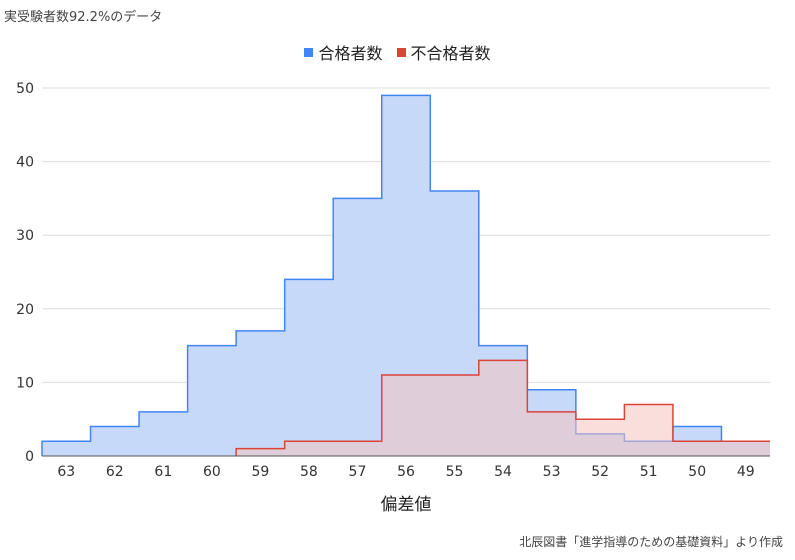 The height and width of the screenshot is (560, 795). What do you see at coordinates (406, 505) in the screenshot?
I see `x-axis-title: 偏差値` at bounding box center [406, 505].